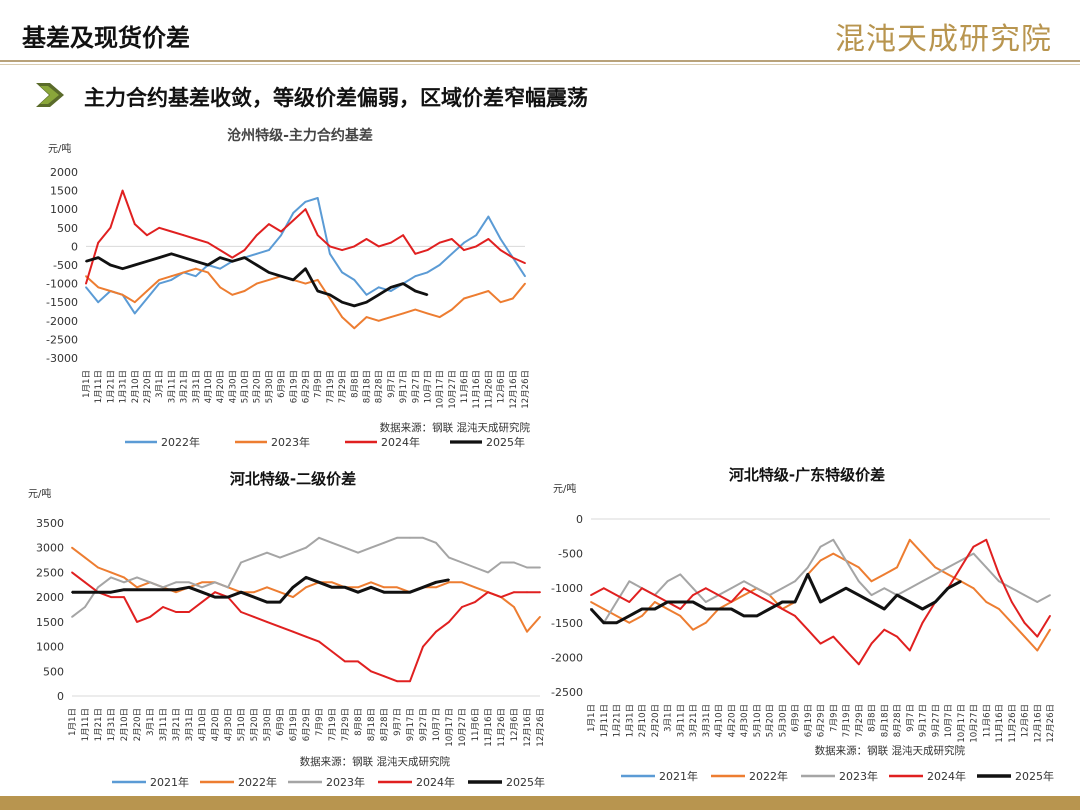 The width and height of the screenshot is (1080, 810). I want to click on legend-label: 2023年, so click(858, 776).